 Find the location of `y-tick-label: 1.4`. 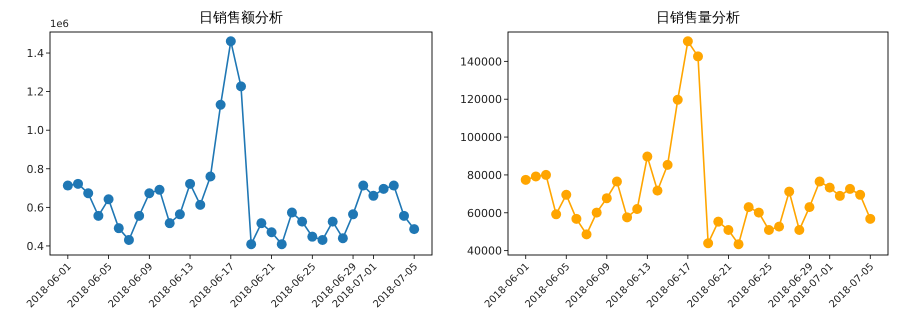

y-tick-label: 1.4 is located at coordinates (35, 53).